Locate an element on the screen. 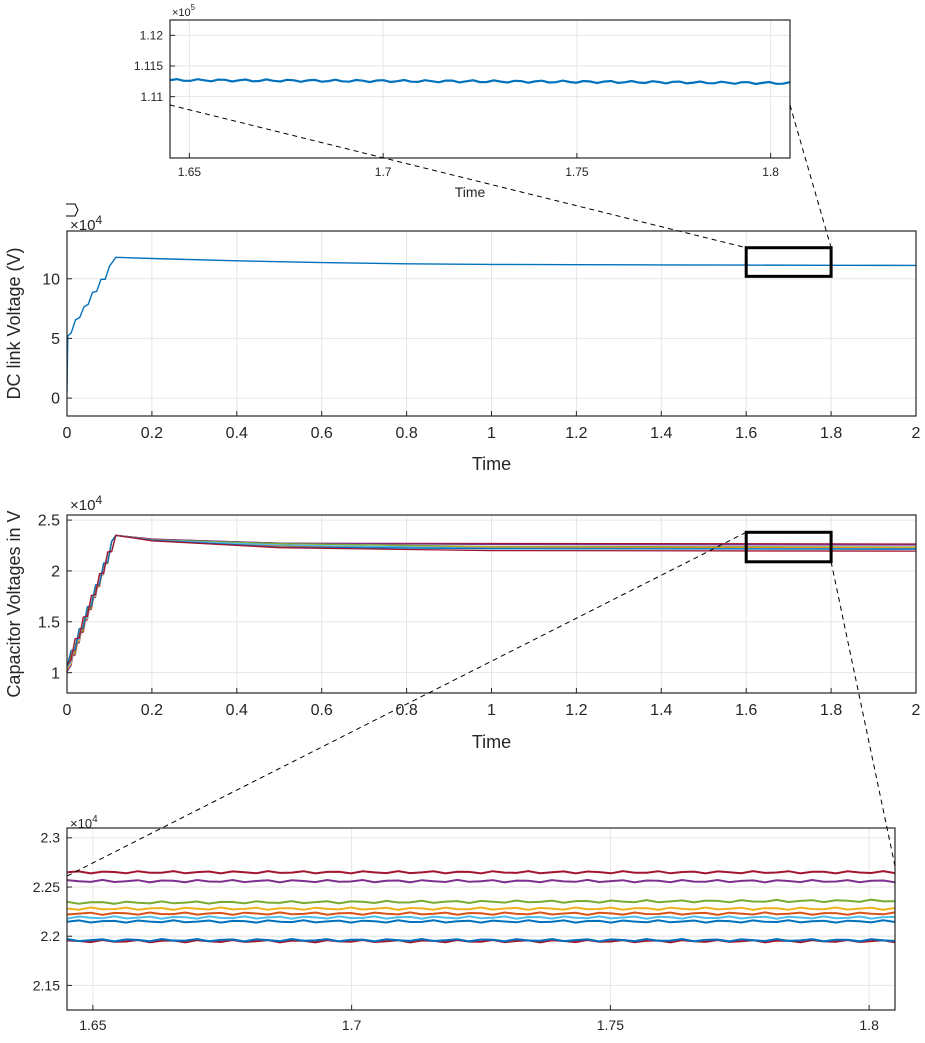  y-tick-label: 5 is located at coordinates (55, 339).